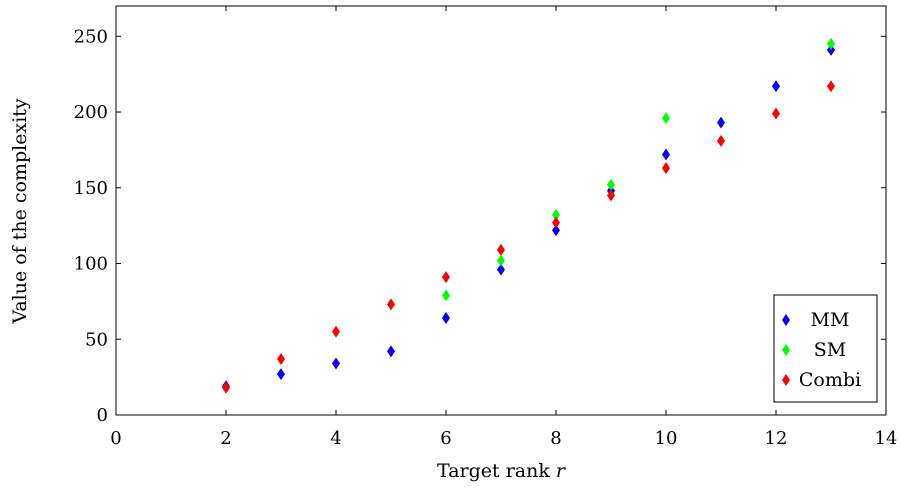 This screenshot has width=901, height=489. I want to click on y-tick-label: 0, so click(102, 415).